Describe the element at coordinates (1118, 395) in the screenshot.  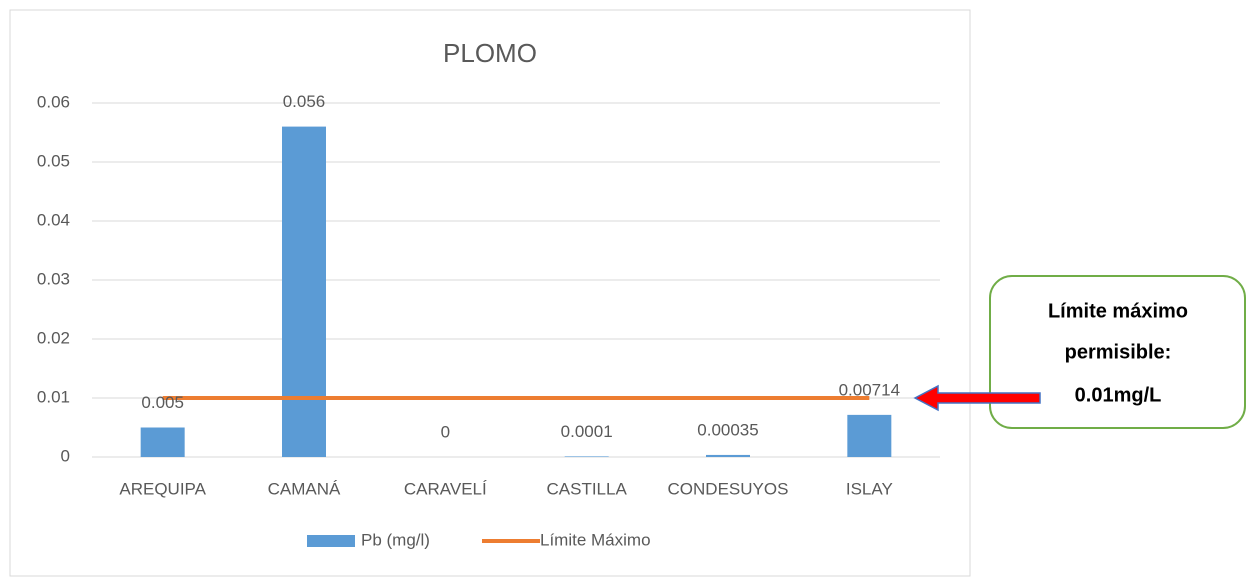
I see `callout-text: 0.01mg/L` at that location.